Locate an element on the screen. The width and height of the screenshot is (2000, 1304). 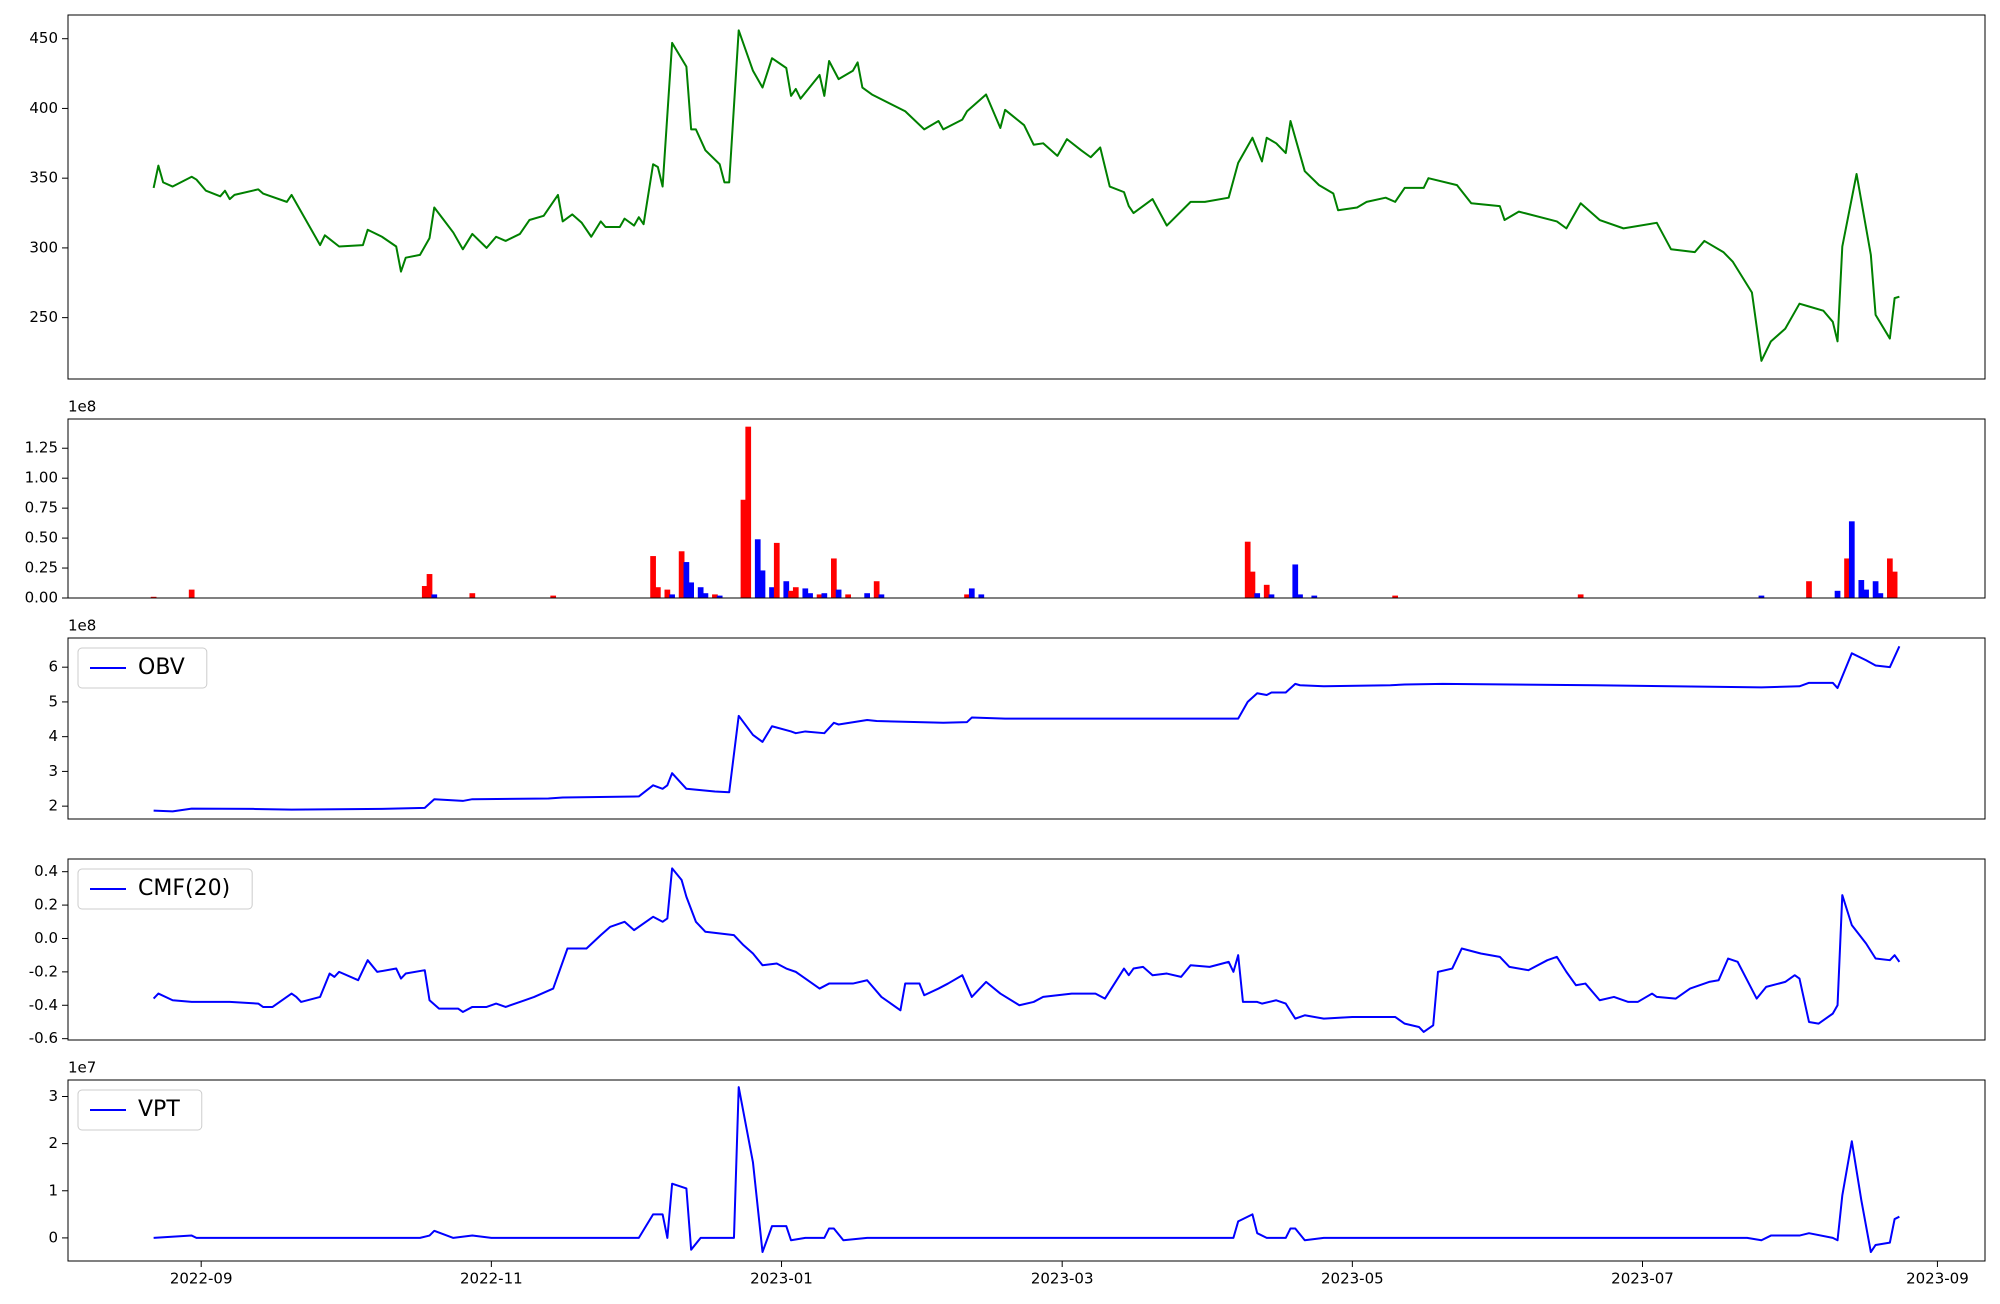
y-tick-label: 1 is located at coordinates (53, 1190).